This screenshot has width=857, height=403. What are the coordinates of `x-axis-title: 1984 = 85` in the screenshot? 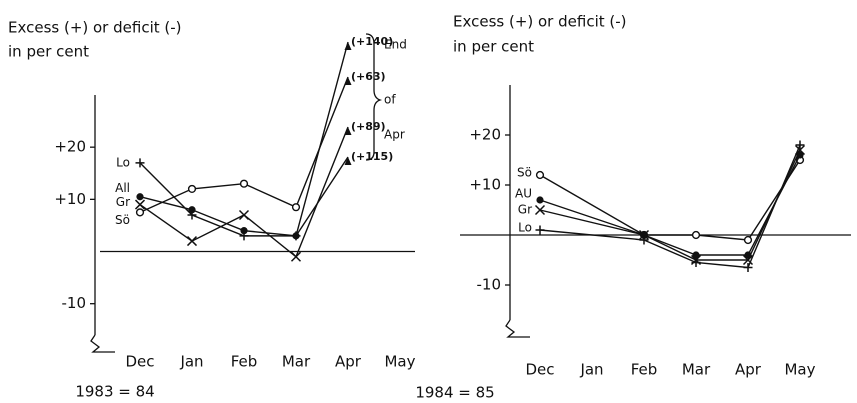 It's located at (454, 393).